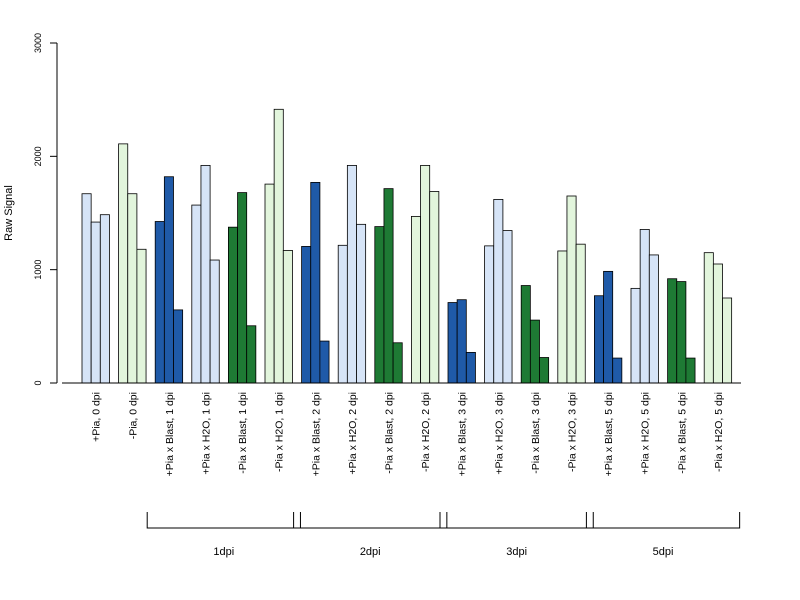 The height and width of the screenshot is (600, 800). I want to click on category-label: -Pia x Blast, 3 dpi, so click(536, 433).